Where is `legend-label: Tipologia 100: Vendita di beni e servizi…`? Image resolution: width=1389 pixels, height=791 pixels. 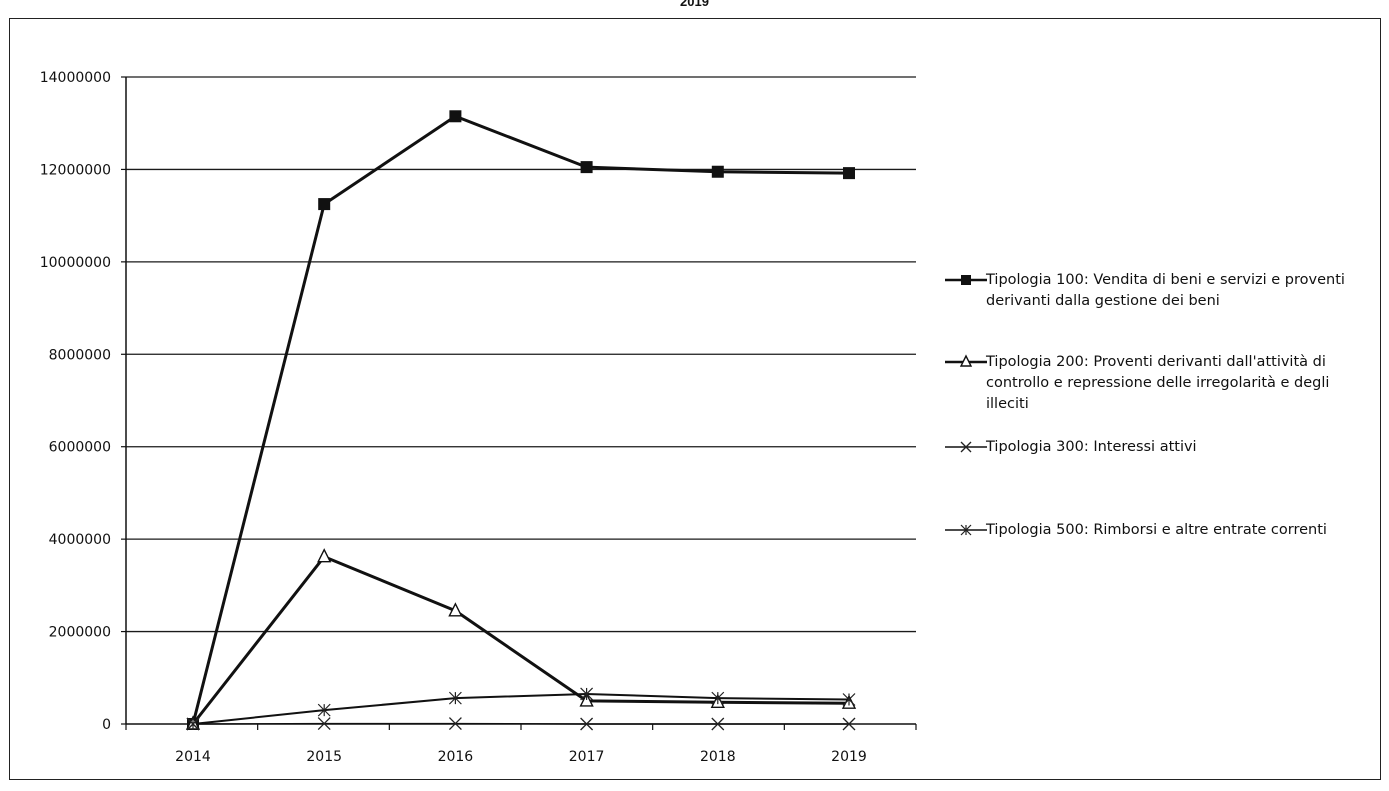
legend-label: Tipologia 100: Vendita di beni e servizi… is located at coordinates (1183, 291).